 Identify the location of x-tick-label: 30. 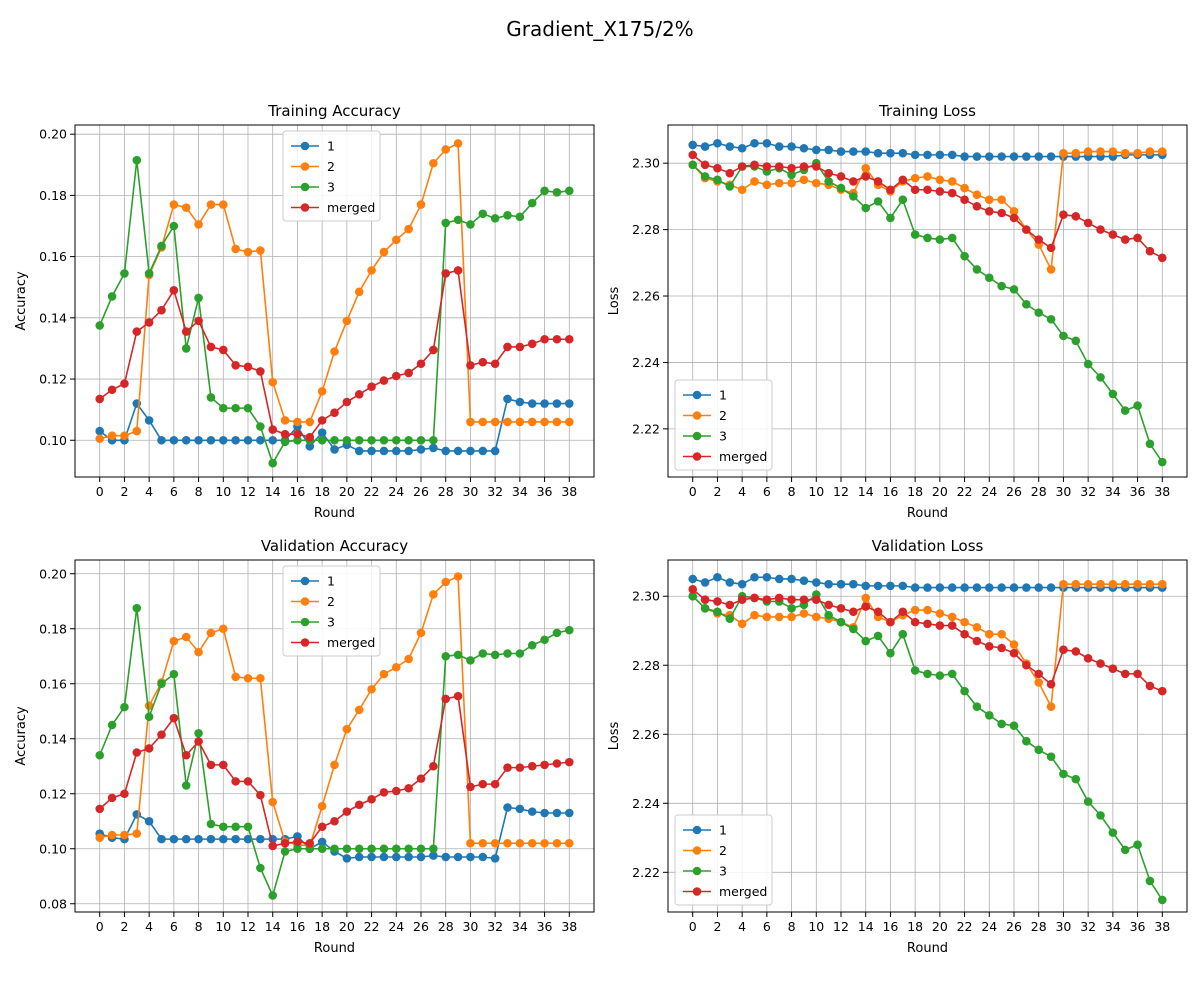
(470, 491).